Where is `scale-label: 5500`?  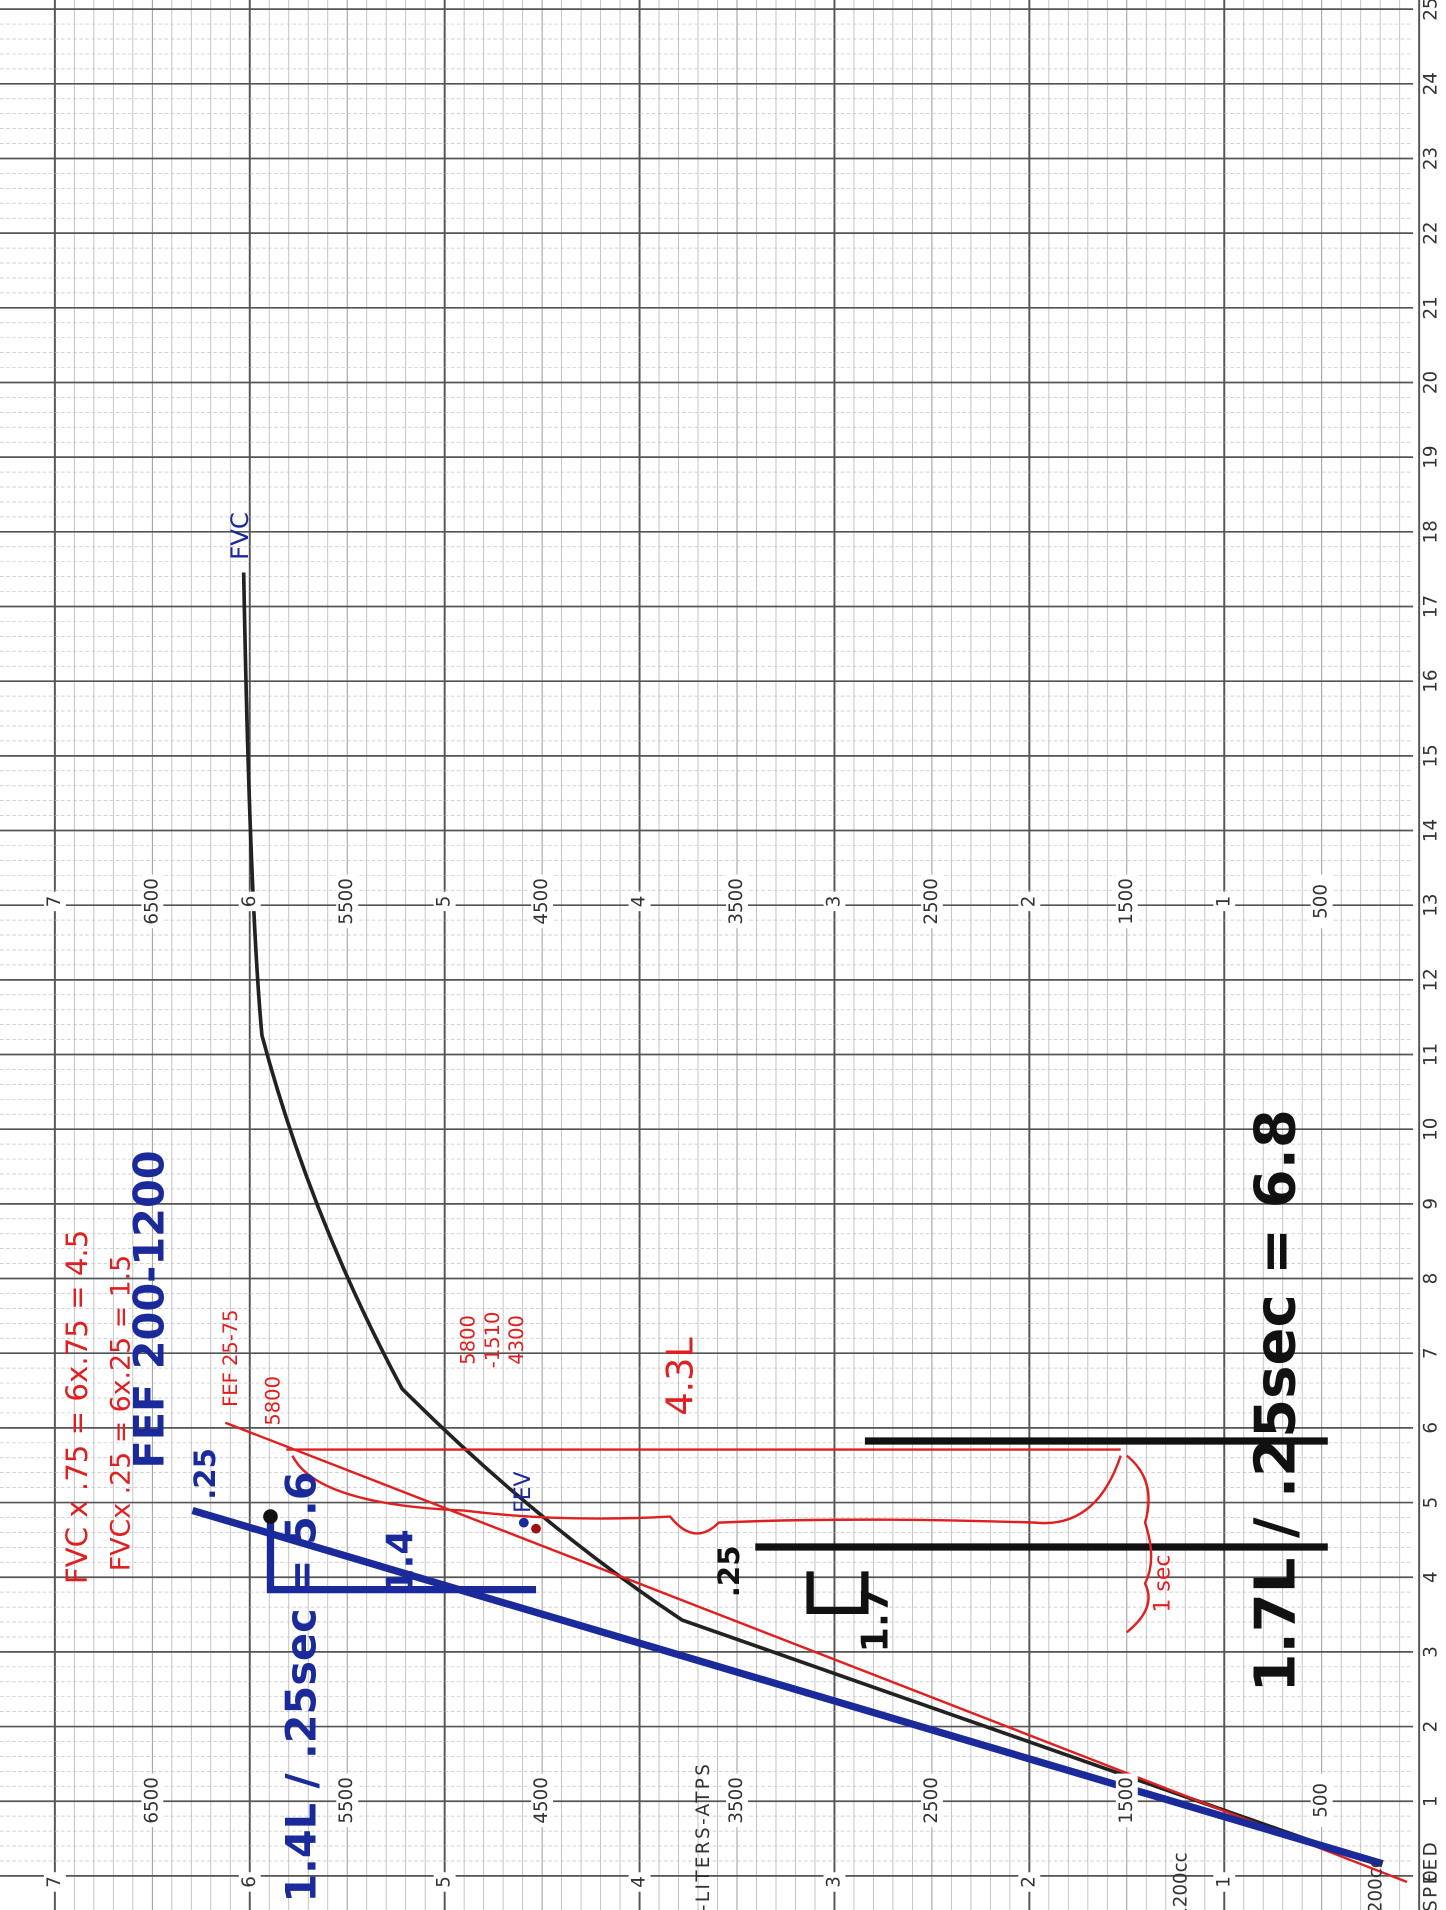
scale-label: 5500 is located at coordinates (346, 901).